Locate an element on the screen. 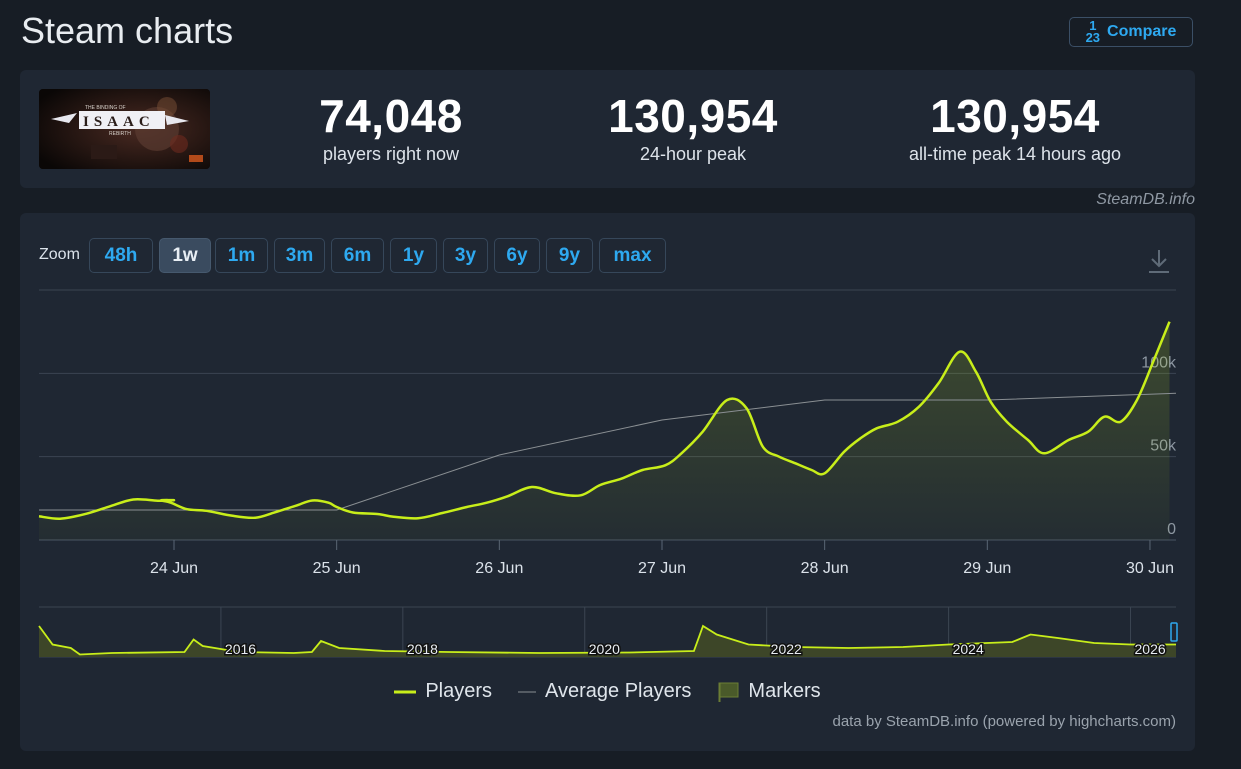 This screenshot has width=1241, height=769. game-logo-image: THE BINDING OF ISAAC REBIRTH is located at coordinates (124, 129).